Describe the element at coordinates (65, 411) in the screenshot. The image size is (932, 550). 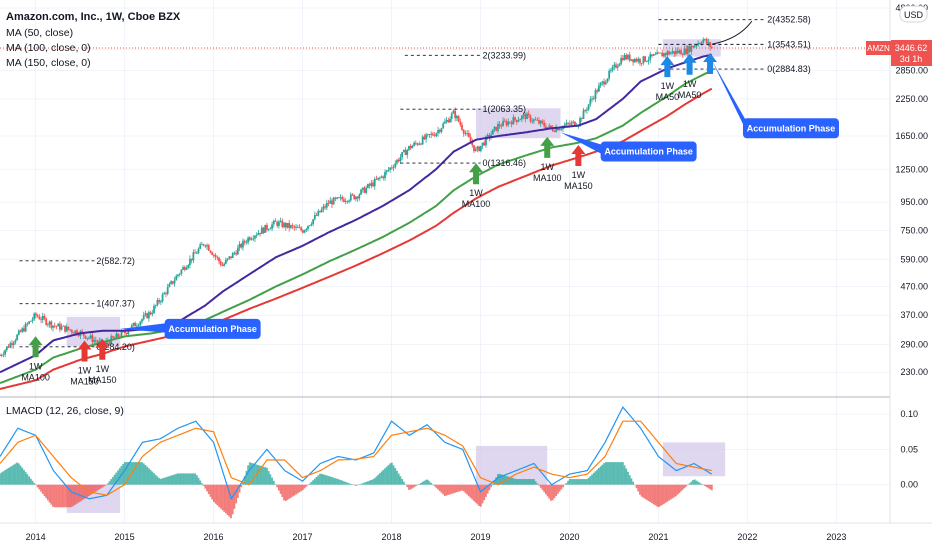
I see `lmacd-label: LMACD (12, 26, close, 9)` at that location.